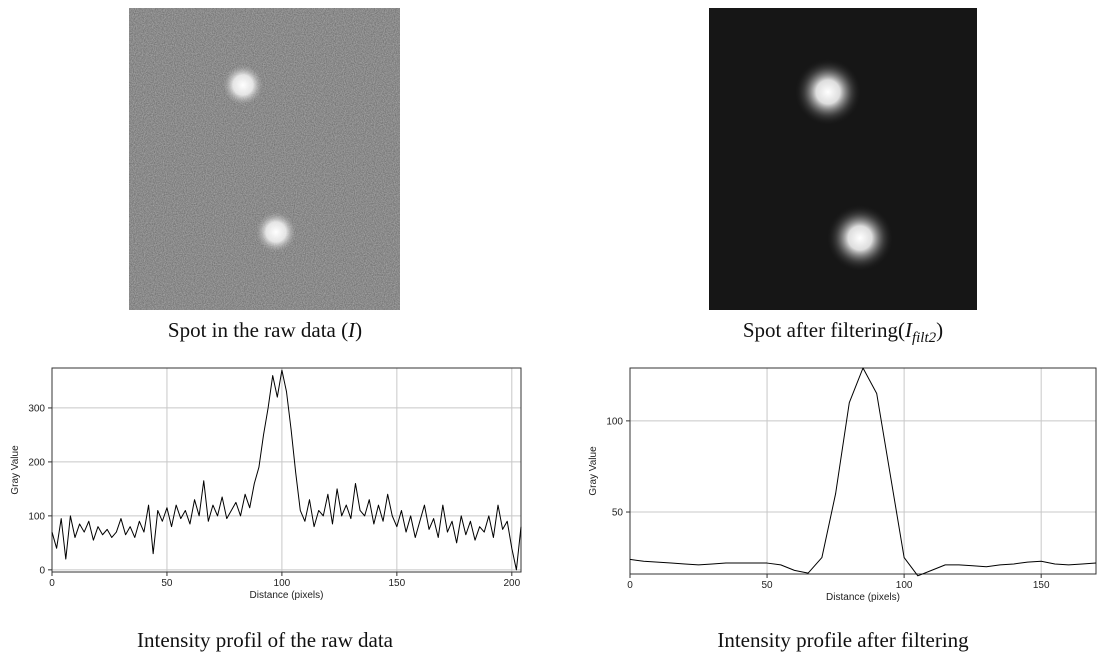 The height and width of the screenshot is (659, 1097). What do you see at coordinates (511, 583) in the screenshot?
I see `x-tick-label: 200` at bounding box center [511, 583].